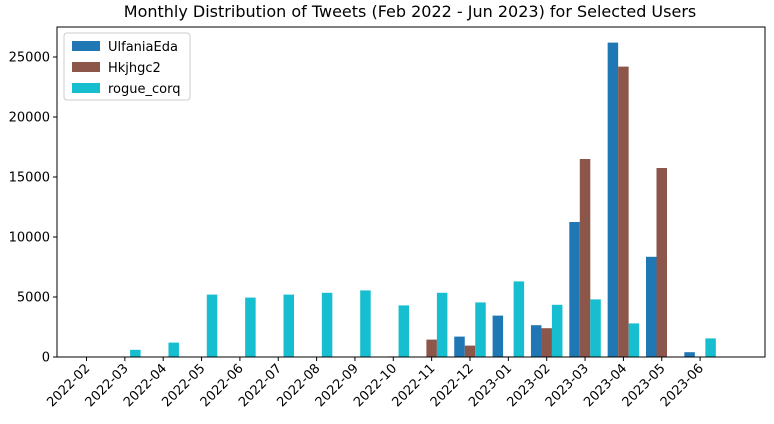  I want to click on y-tick-label: 25000, so click(29, 58).